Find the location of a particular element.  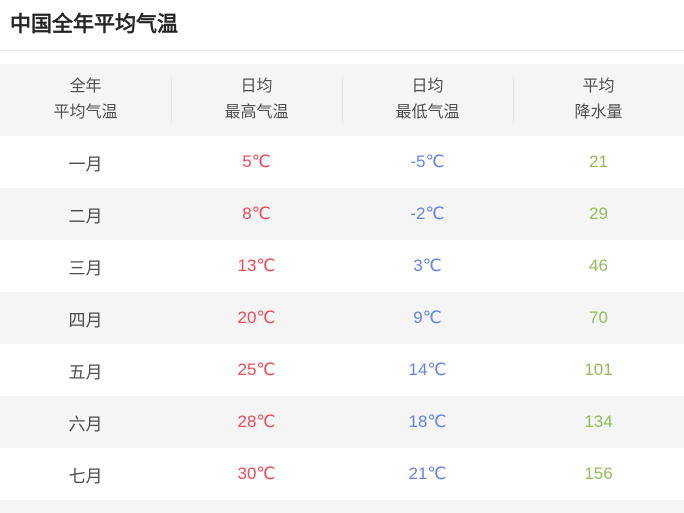

column-header-line: 全年 is located at coordinates (85, 86).